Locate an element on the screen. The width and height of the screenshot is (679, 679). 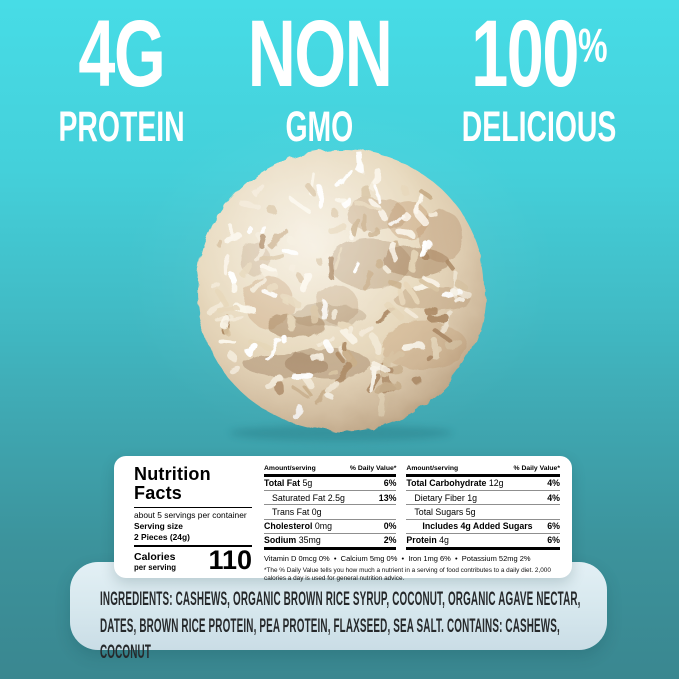
nutrient-row: Protein 4g 6% is located at coordinates (483, 539).